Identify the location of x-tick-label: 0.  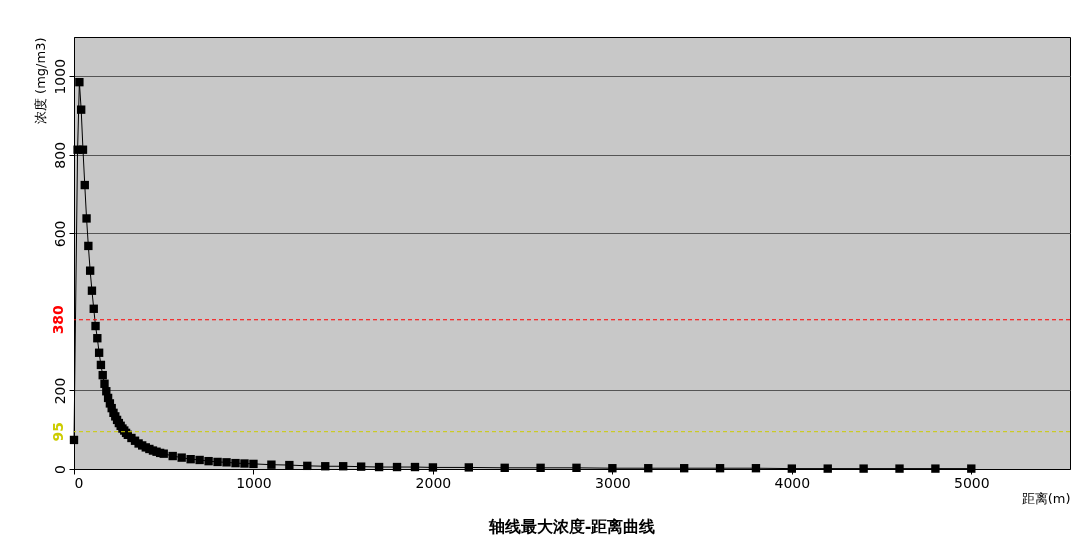
(79, 482).